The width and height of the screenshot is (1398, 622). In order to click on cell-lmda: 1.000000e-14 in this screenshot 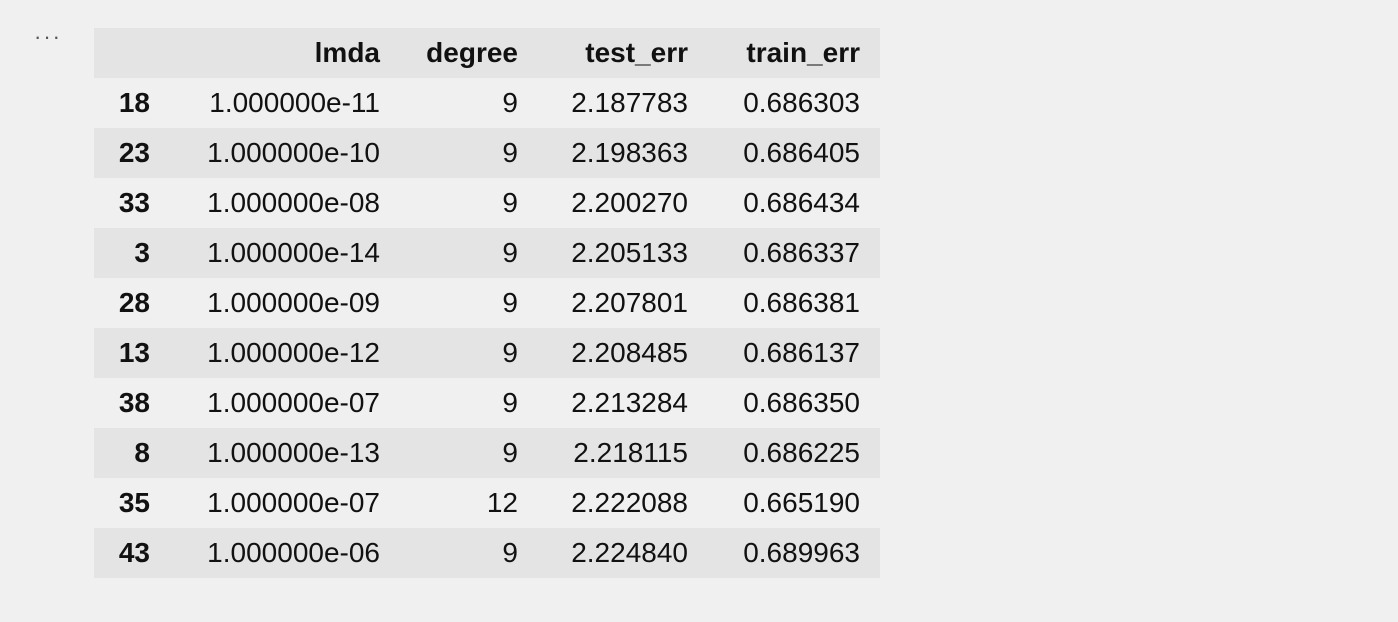, I will do `click(293, 252)`.